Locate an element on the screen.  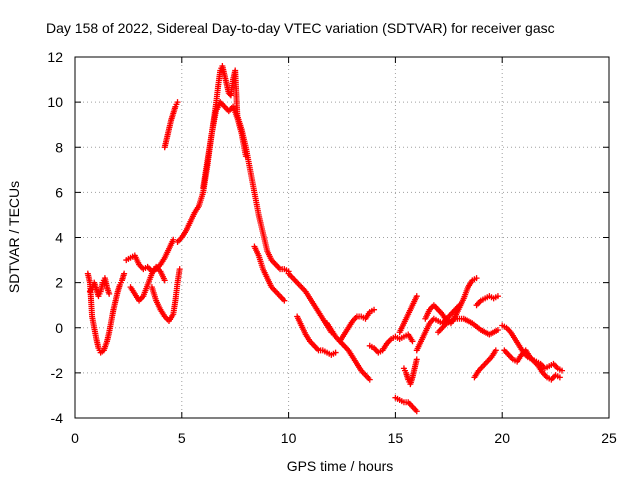
y-axis-label: SDTVAR / TECUs is located at coordinates (14, 237).